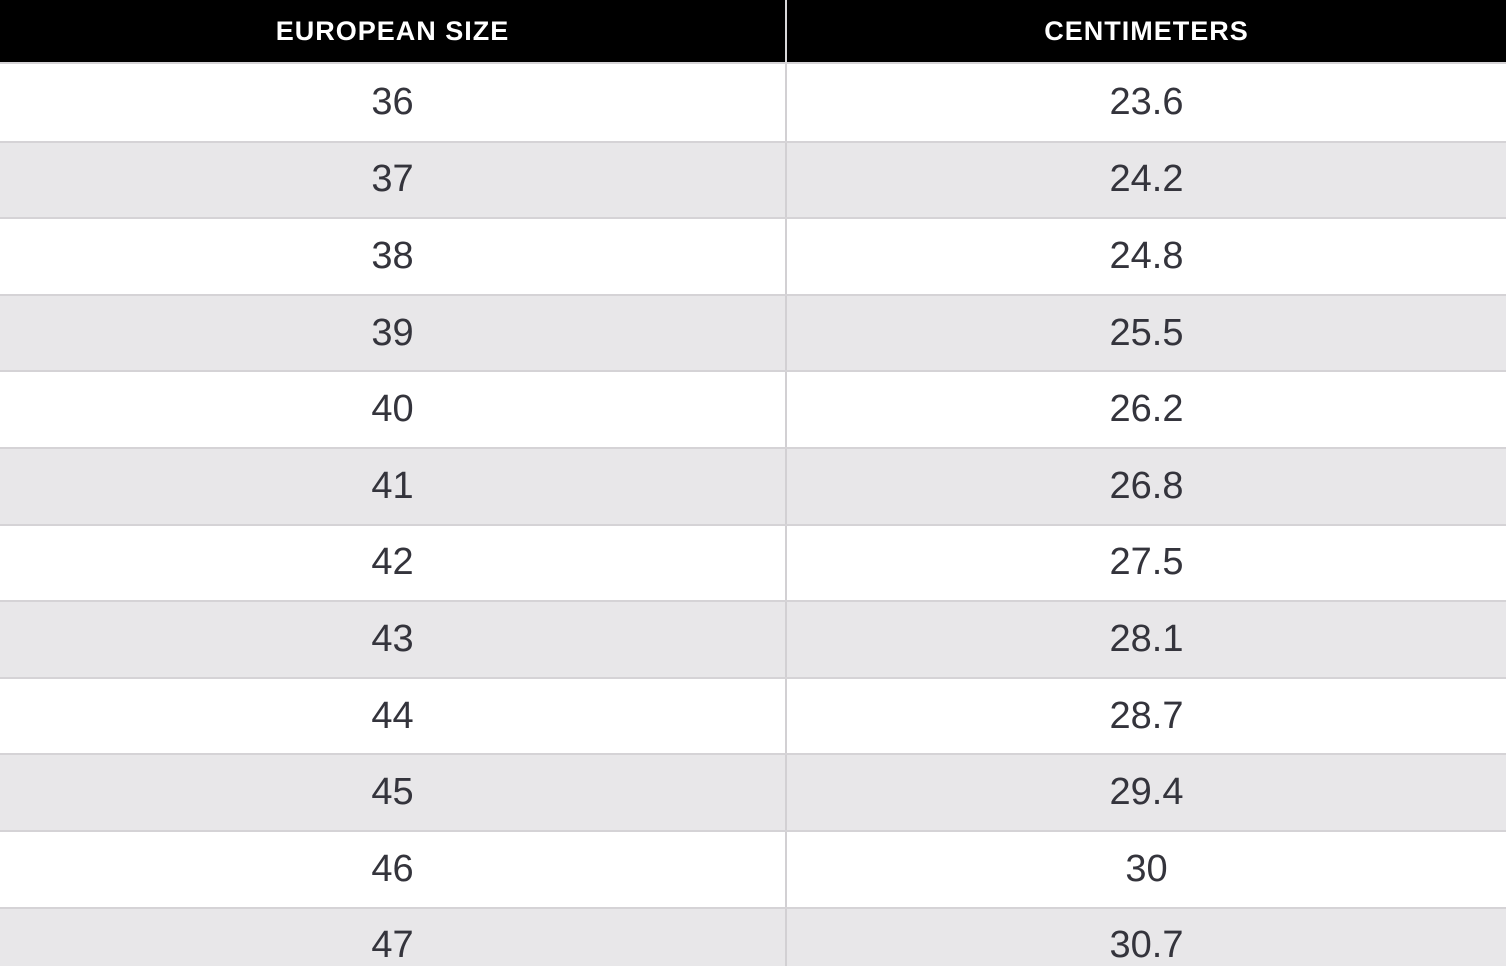  Describe the element at coordinates (1146, 715) in the screenshot. I see `cell-centimeters: 28.7` at that location.